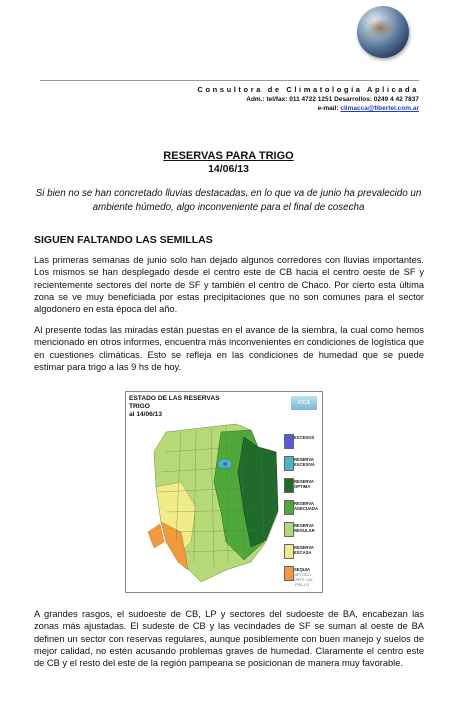  I want to click on email-link: climacca@fibertel.com.ar, so click(379, 108).